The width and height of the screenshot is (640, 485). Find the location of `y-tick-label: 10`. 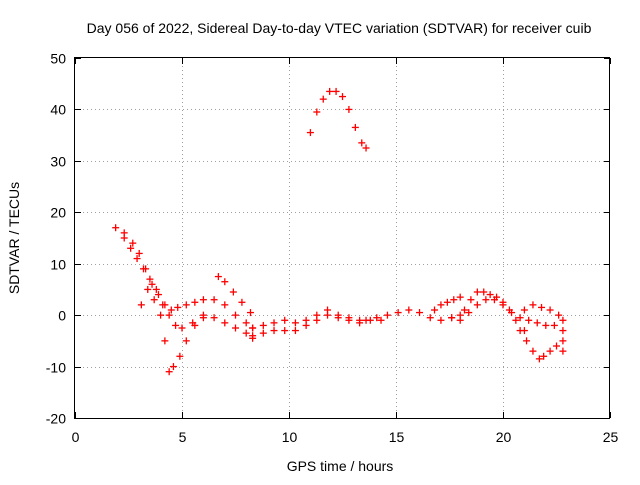

y-tick-label: 10 is located at coordinates (58, 265).